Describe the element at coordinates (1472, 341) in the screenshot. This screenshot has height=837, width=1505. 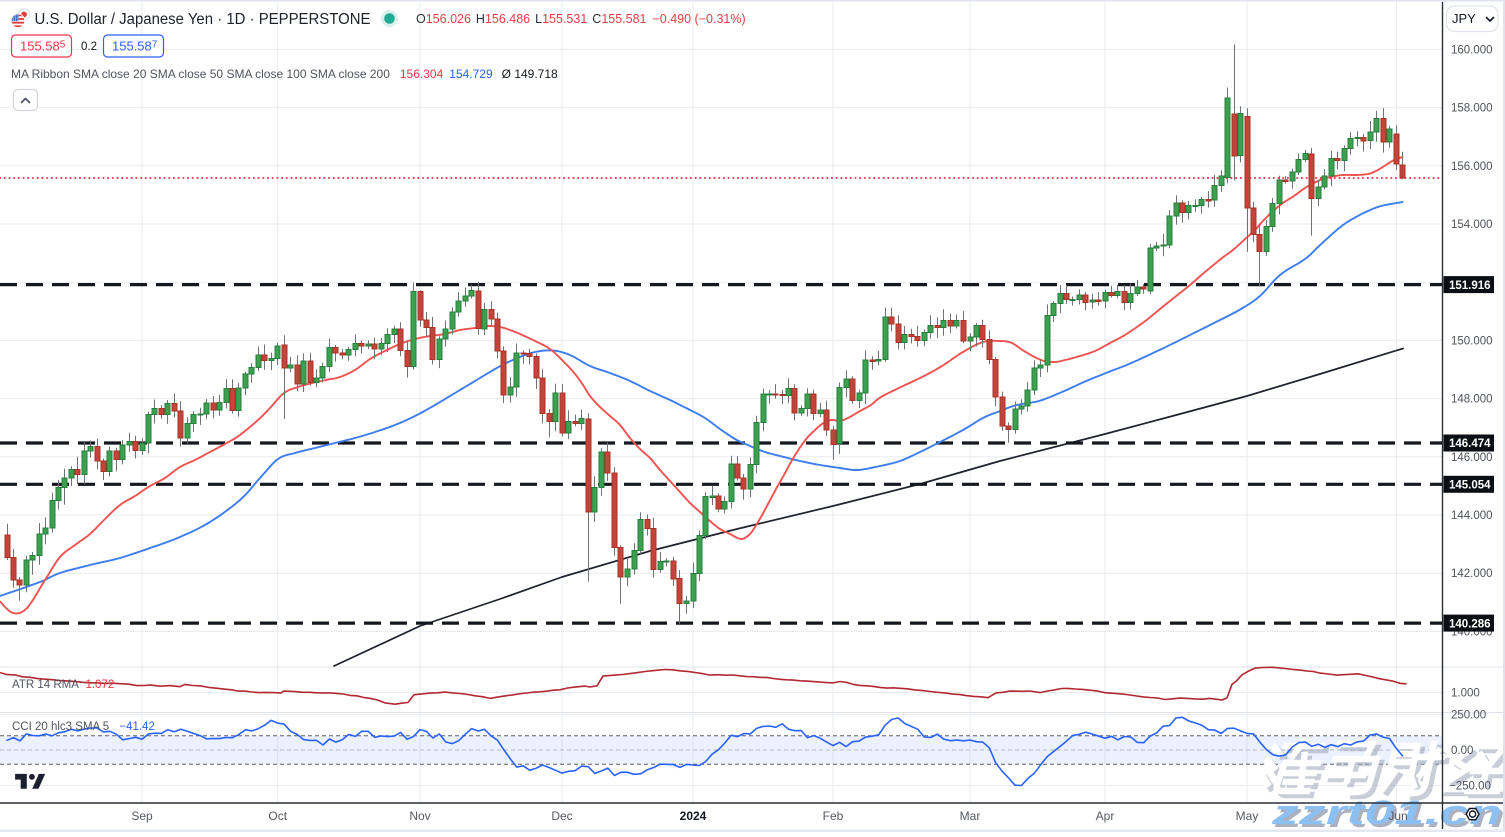
I see `svg-text: 150.000` at that location.